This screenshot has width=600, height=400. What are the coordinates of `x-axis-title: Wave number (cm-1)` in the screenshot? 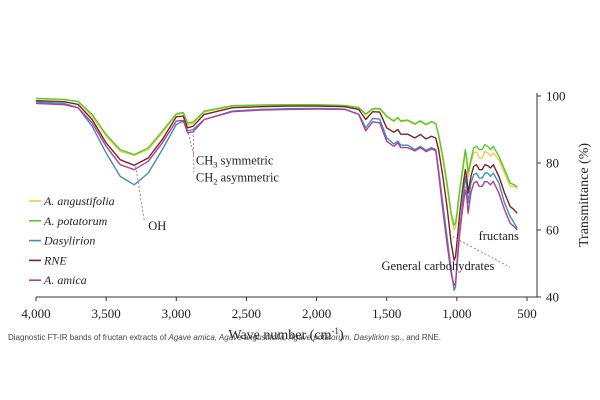 It's located at (286, 334).